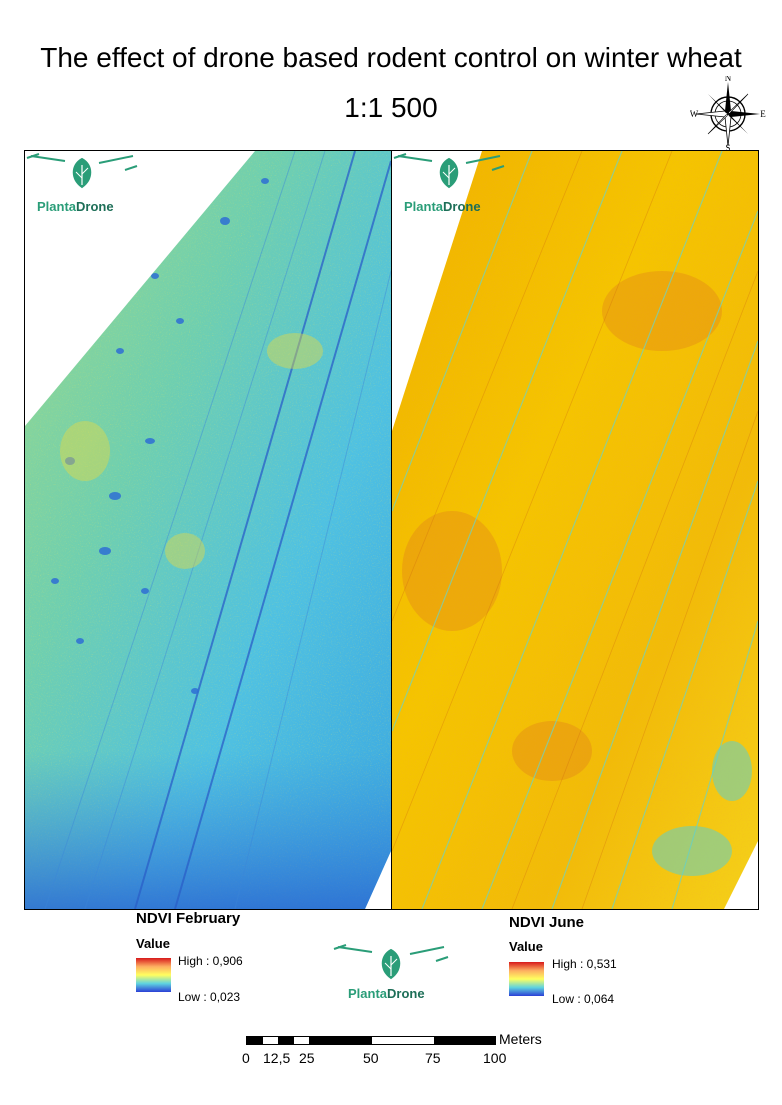 This screenshot has width=782, height=1105. I want to click on legend-feb-value-heading: Value, so click(153, 943).